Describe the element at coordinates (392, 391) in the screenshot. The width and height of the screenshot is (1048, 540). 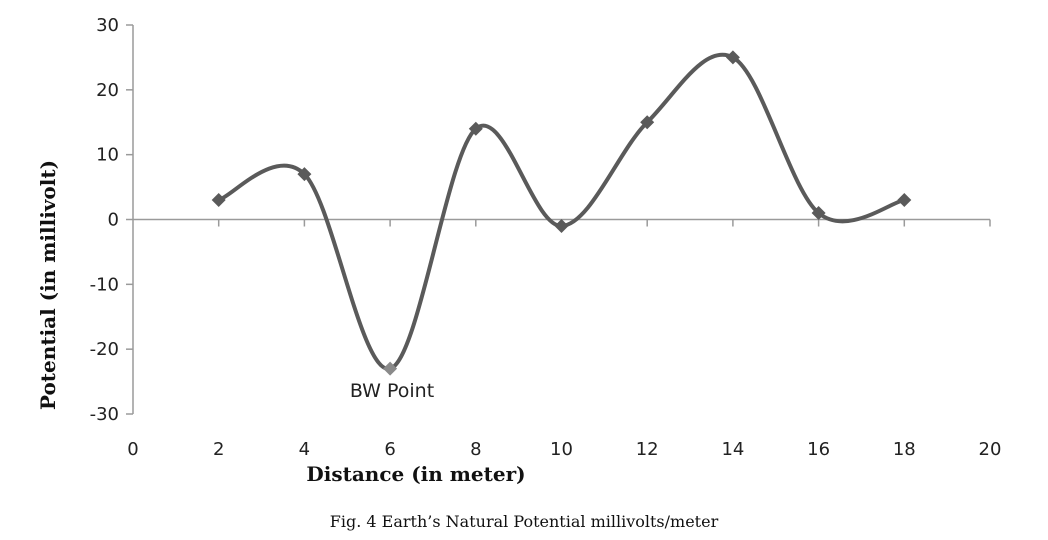
I see `annotation-bw-point: BW Point` at that location.